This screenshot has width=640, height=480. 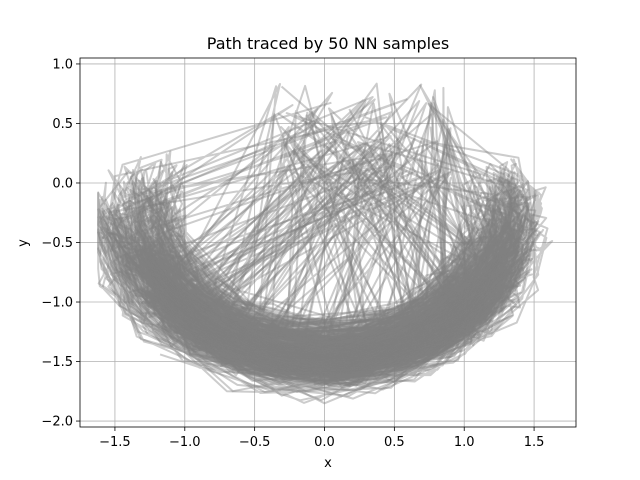 I want to click on x-tick-label: 0.0, so click(x=324, y=442).